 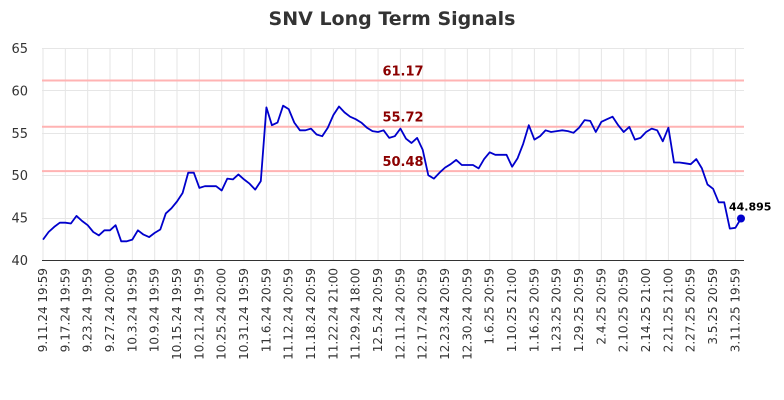 What do you see at coordinates (266, 310) in the screenshot?
I see `x-tick-label: 11.6.24 20:59` at bounding box center [266, 310].